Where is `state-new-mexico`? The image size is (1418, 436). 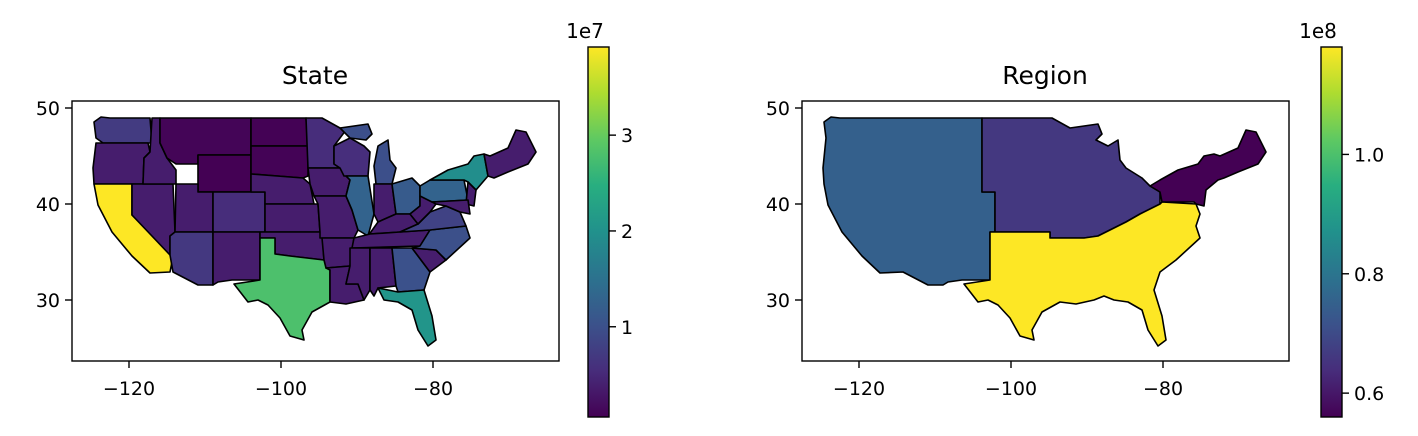
state-new-mexico is located at coordinates (236, 258).